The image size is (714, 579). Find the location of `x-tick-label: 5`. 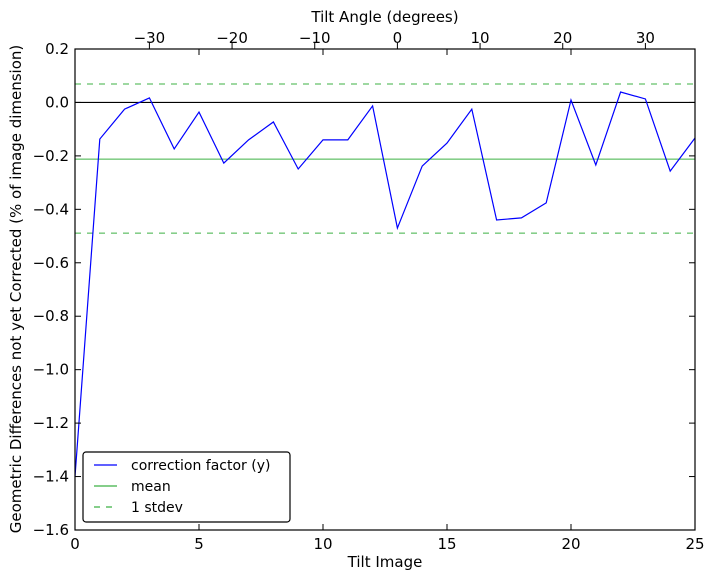

x-tick-label: 5 is located at coordinates (199, 544).